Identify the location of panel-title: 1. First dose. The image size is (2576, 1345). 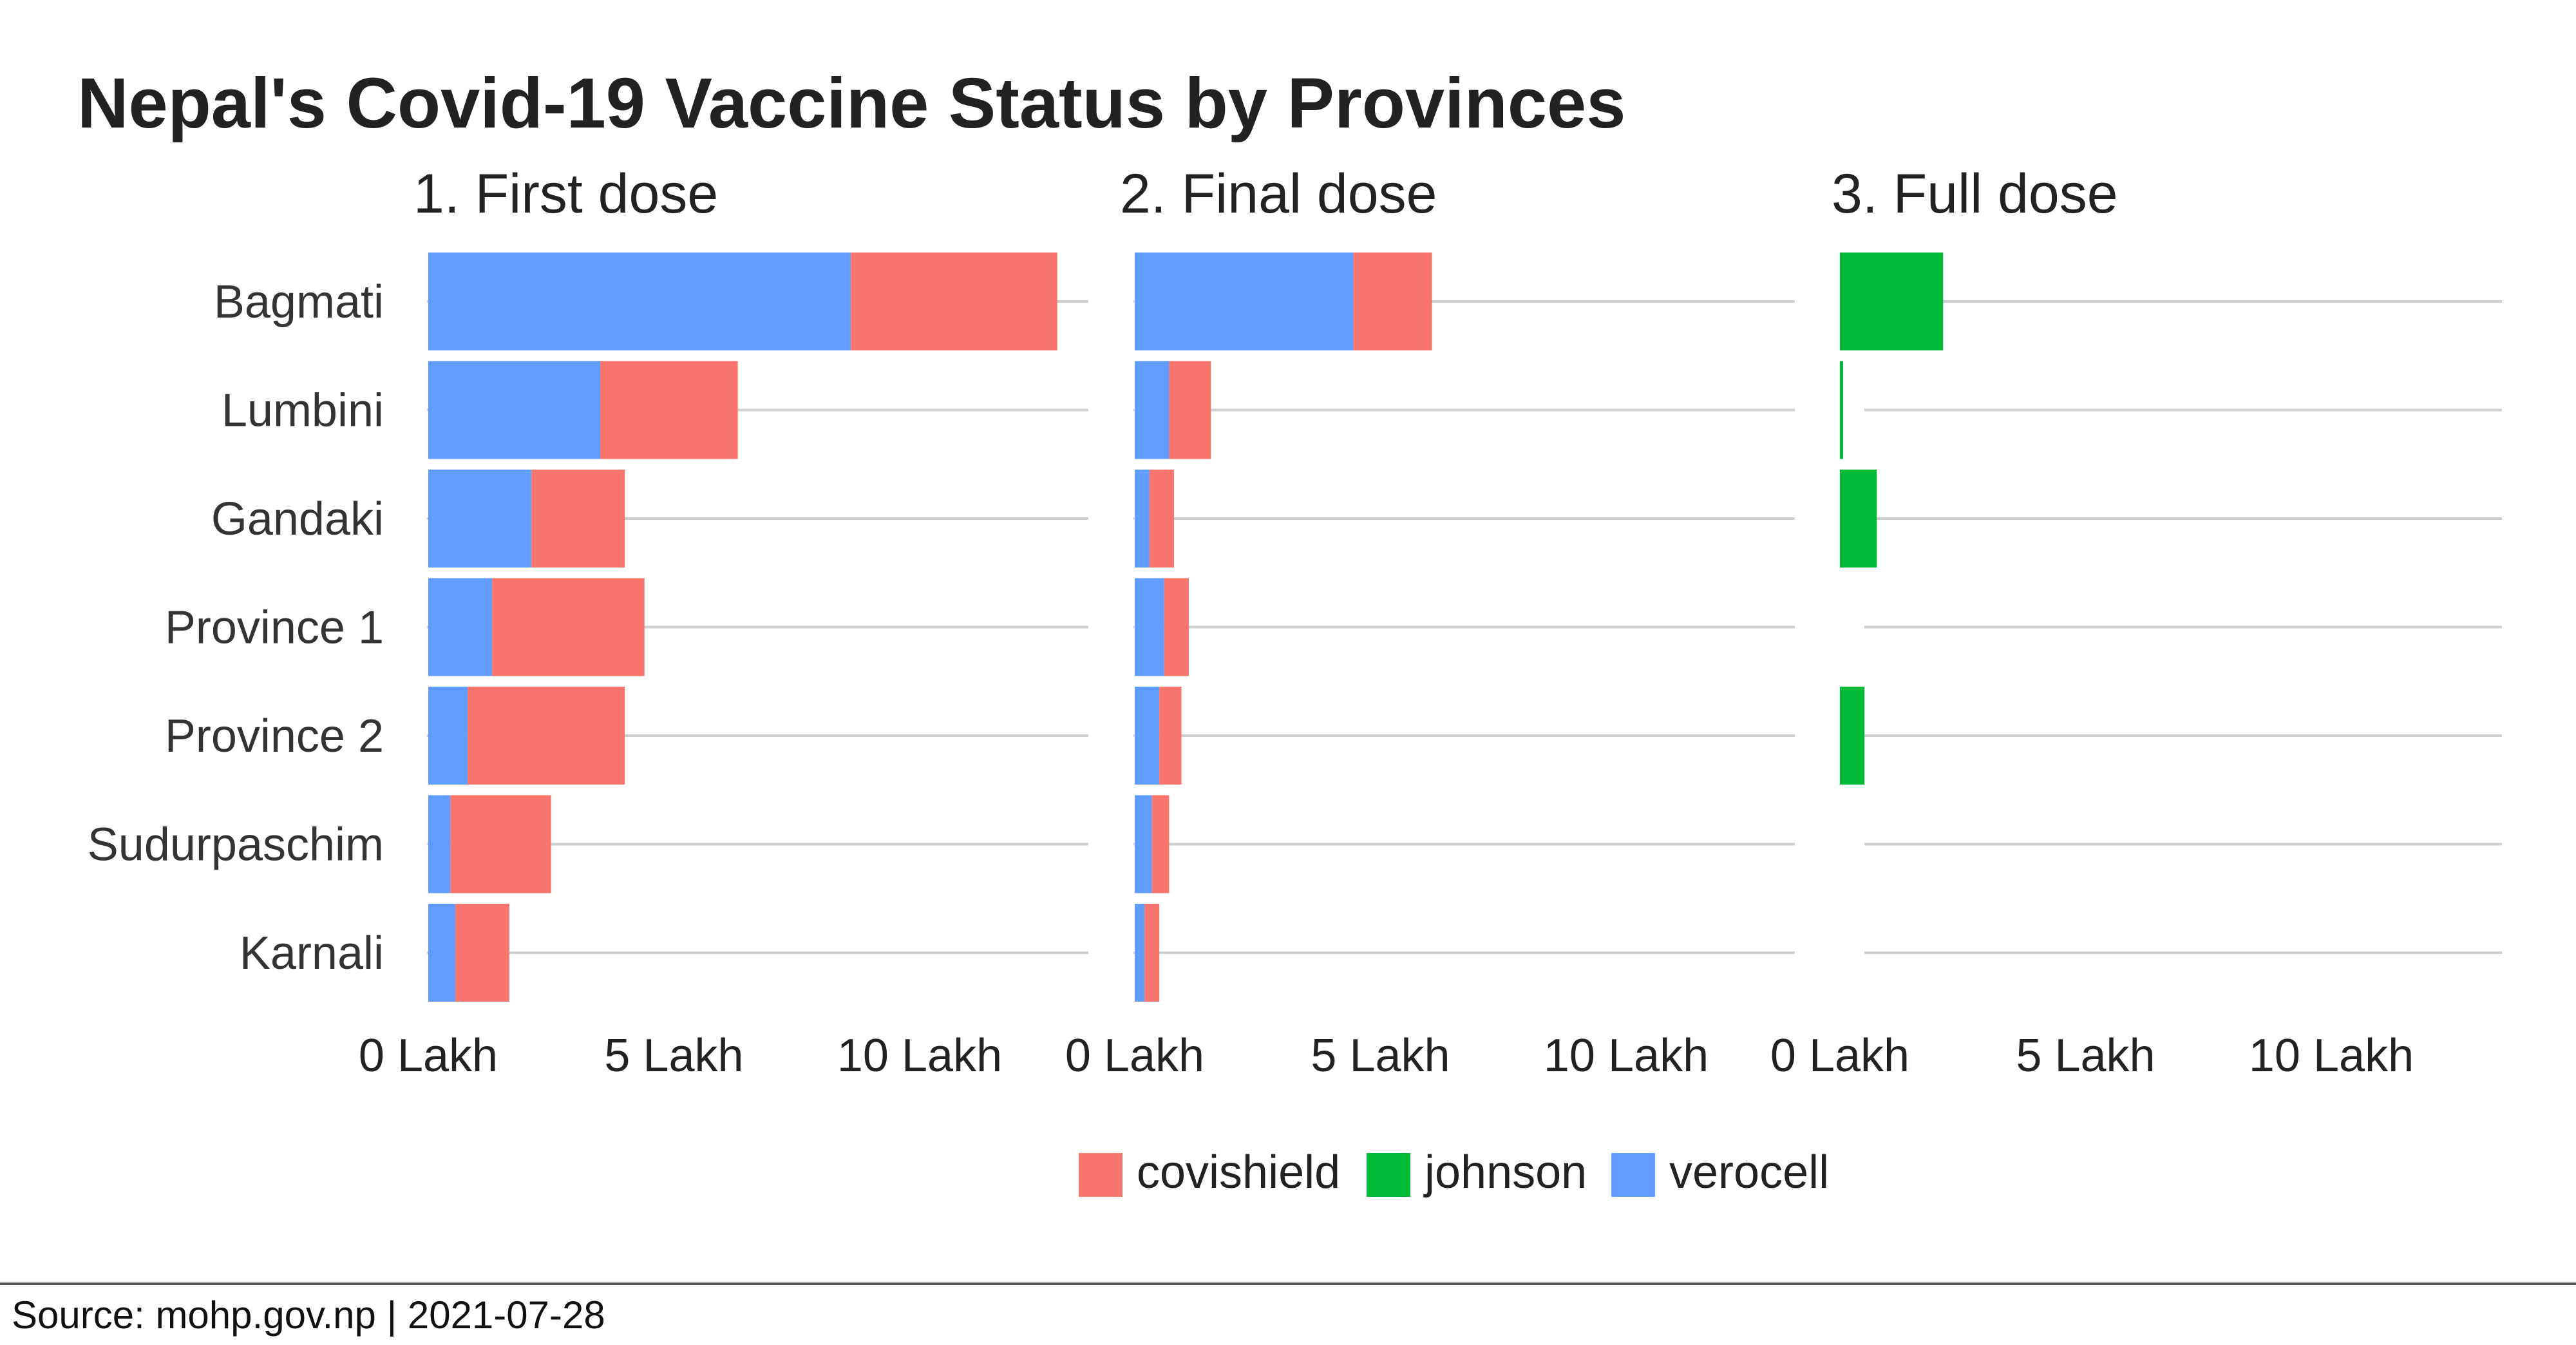
(565, 194).